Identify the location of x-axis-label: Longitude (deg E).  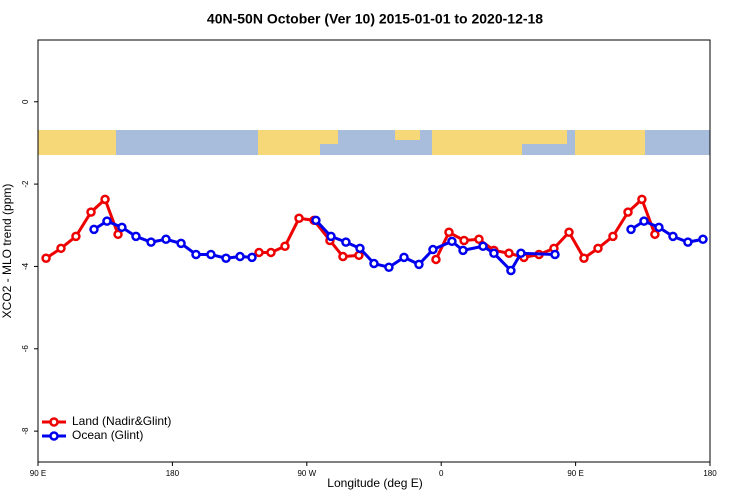
(374, 483).